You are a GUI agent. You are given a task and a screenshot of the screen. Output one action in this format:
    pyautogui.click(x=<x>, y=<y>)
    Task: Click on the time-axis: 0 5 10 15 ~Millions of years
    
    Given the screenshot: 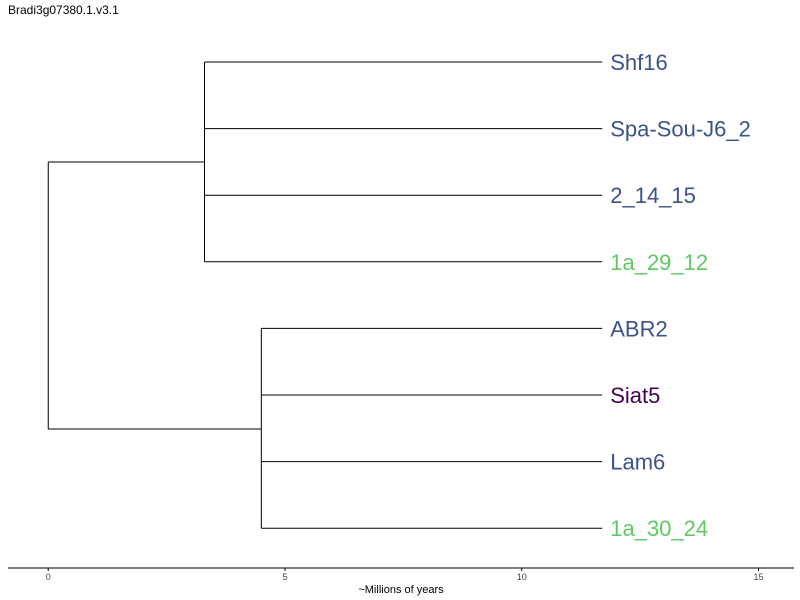 What is the action you would take?
    pyautogui.click(x=401, y=581)
    